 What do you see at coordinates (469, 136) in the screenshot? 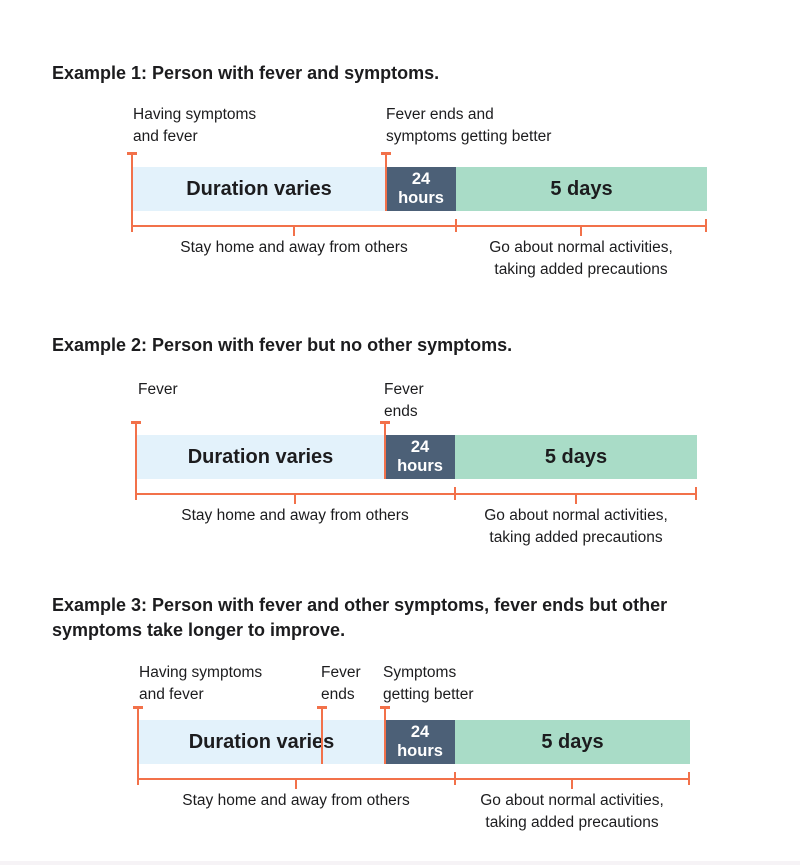
I see `annotation-line: symptoms getting better` at bounding box center [469, 136].